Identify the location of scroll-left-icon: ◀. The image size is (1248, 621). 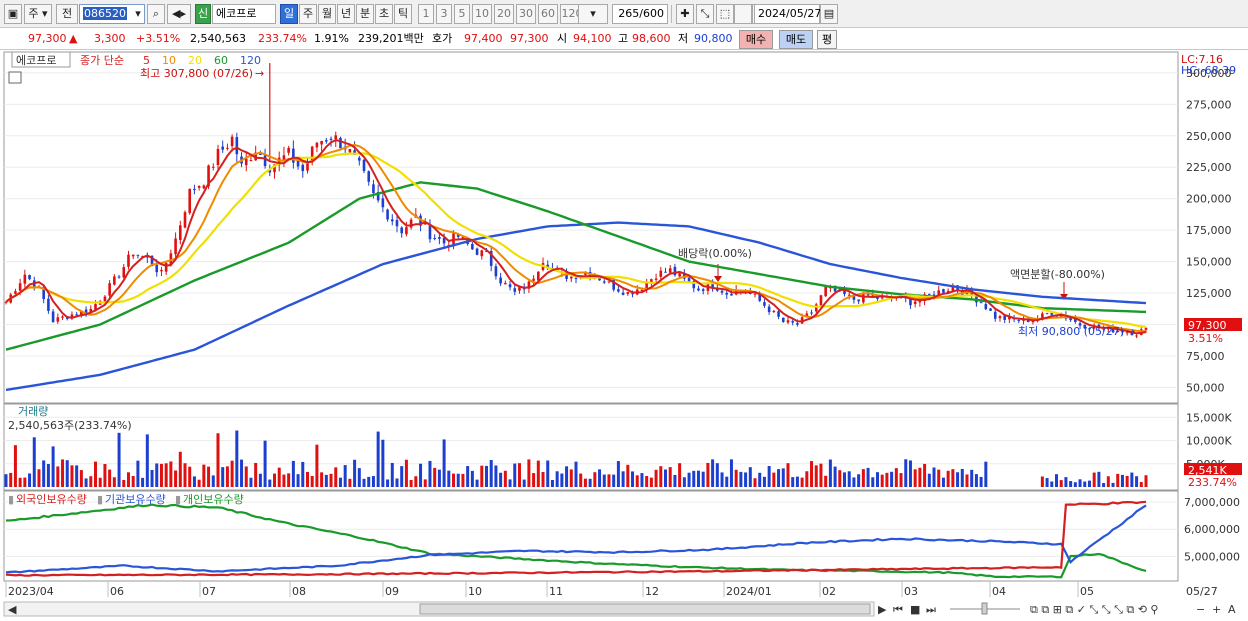
(12, 609).